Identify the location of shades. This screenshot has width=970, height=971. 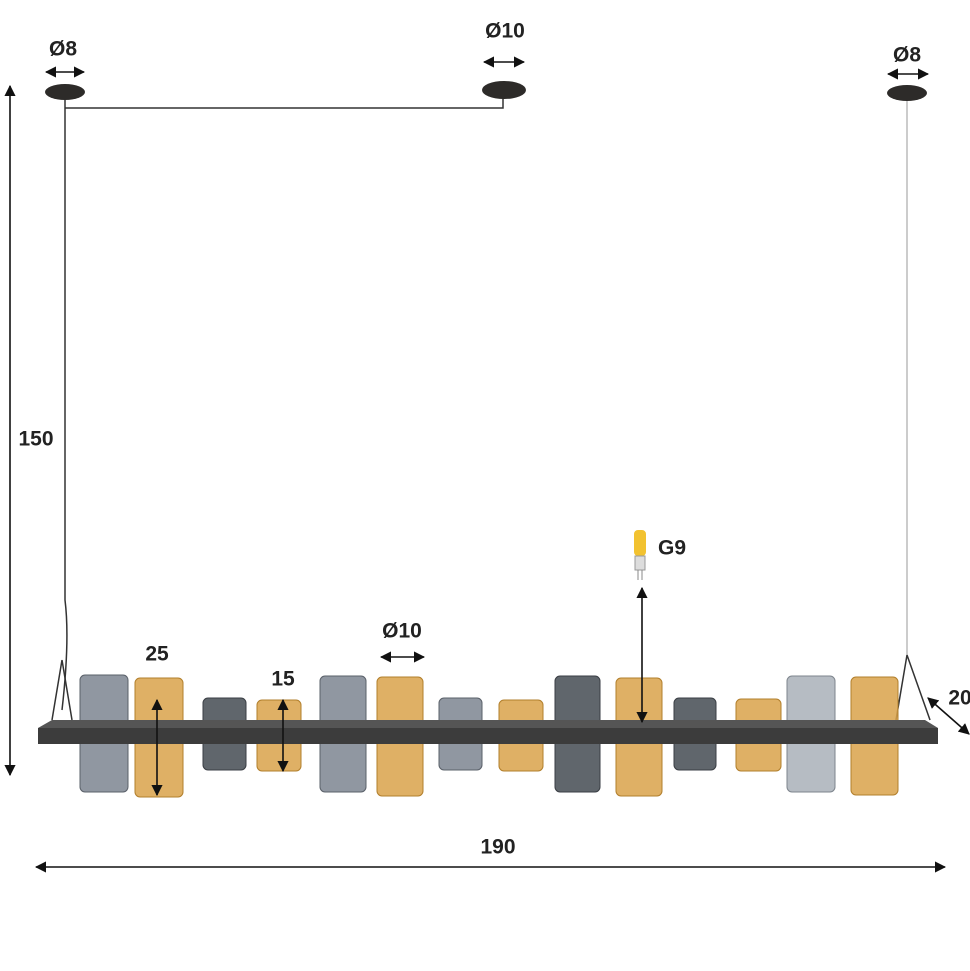
(489, 736).